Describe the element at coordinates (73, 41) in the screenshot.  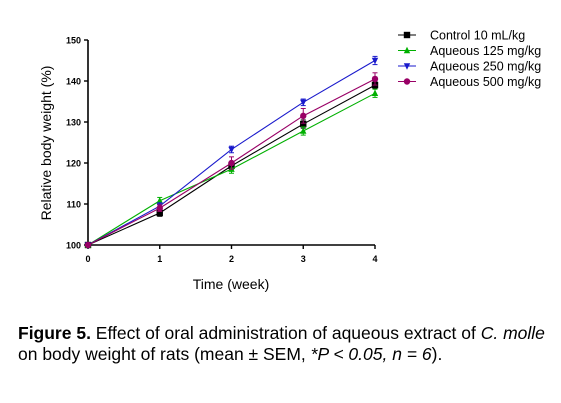
I see `y-tick-label: 150` at that location.